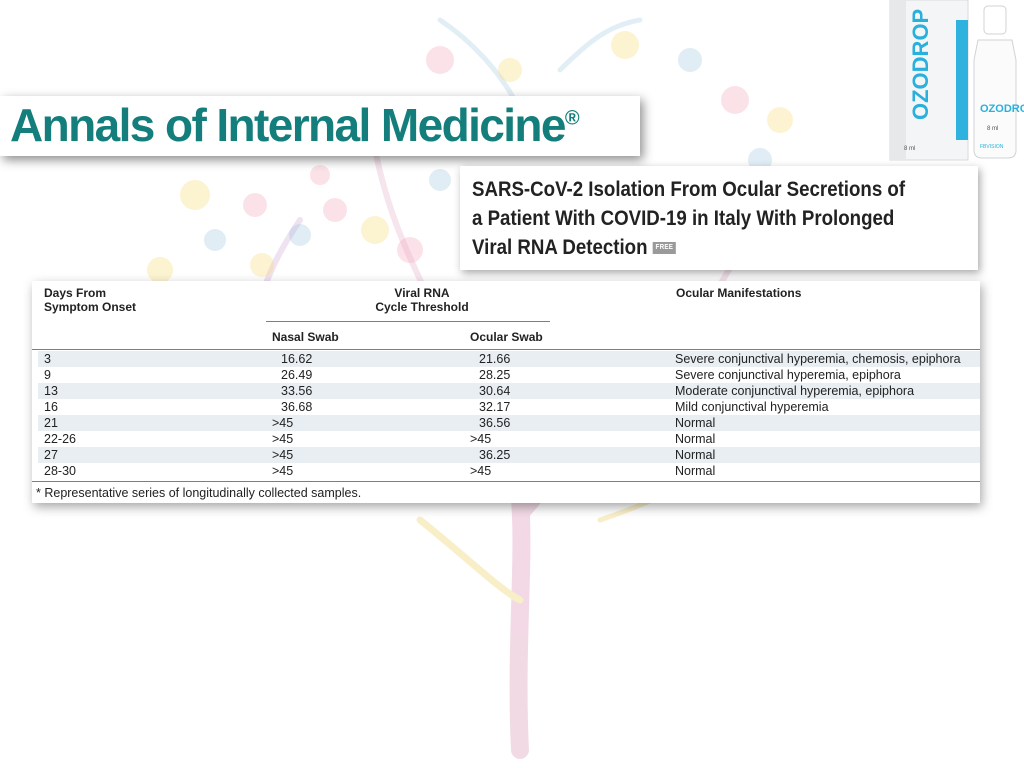 The image size is (1024, 768). I want to click on cell-nasal: 26.49, so click(297, 375).